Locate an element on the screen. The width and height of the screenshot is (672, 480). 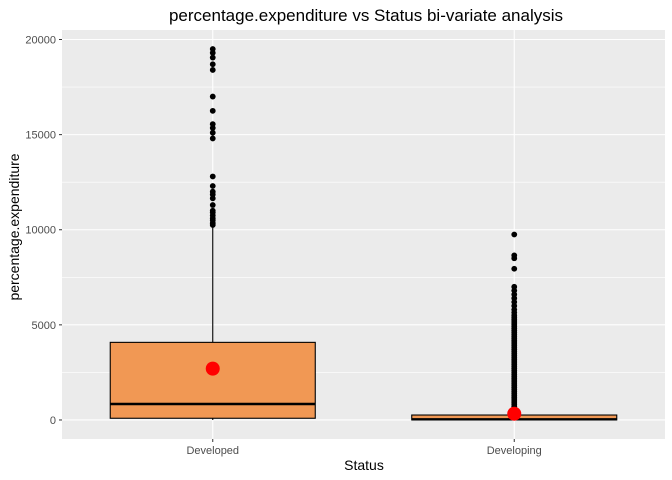
x-tick-label: Developing is located at coordinates (514, 451).